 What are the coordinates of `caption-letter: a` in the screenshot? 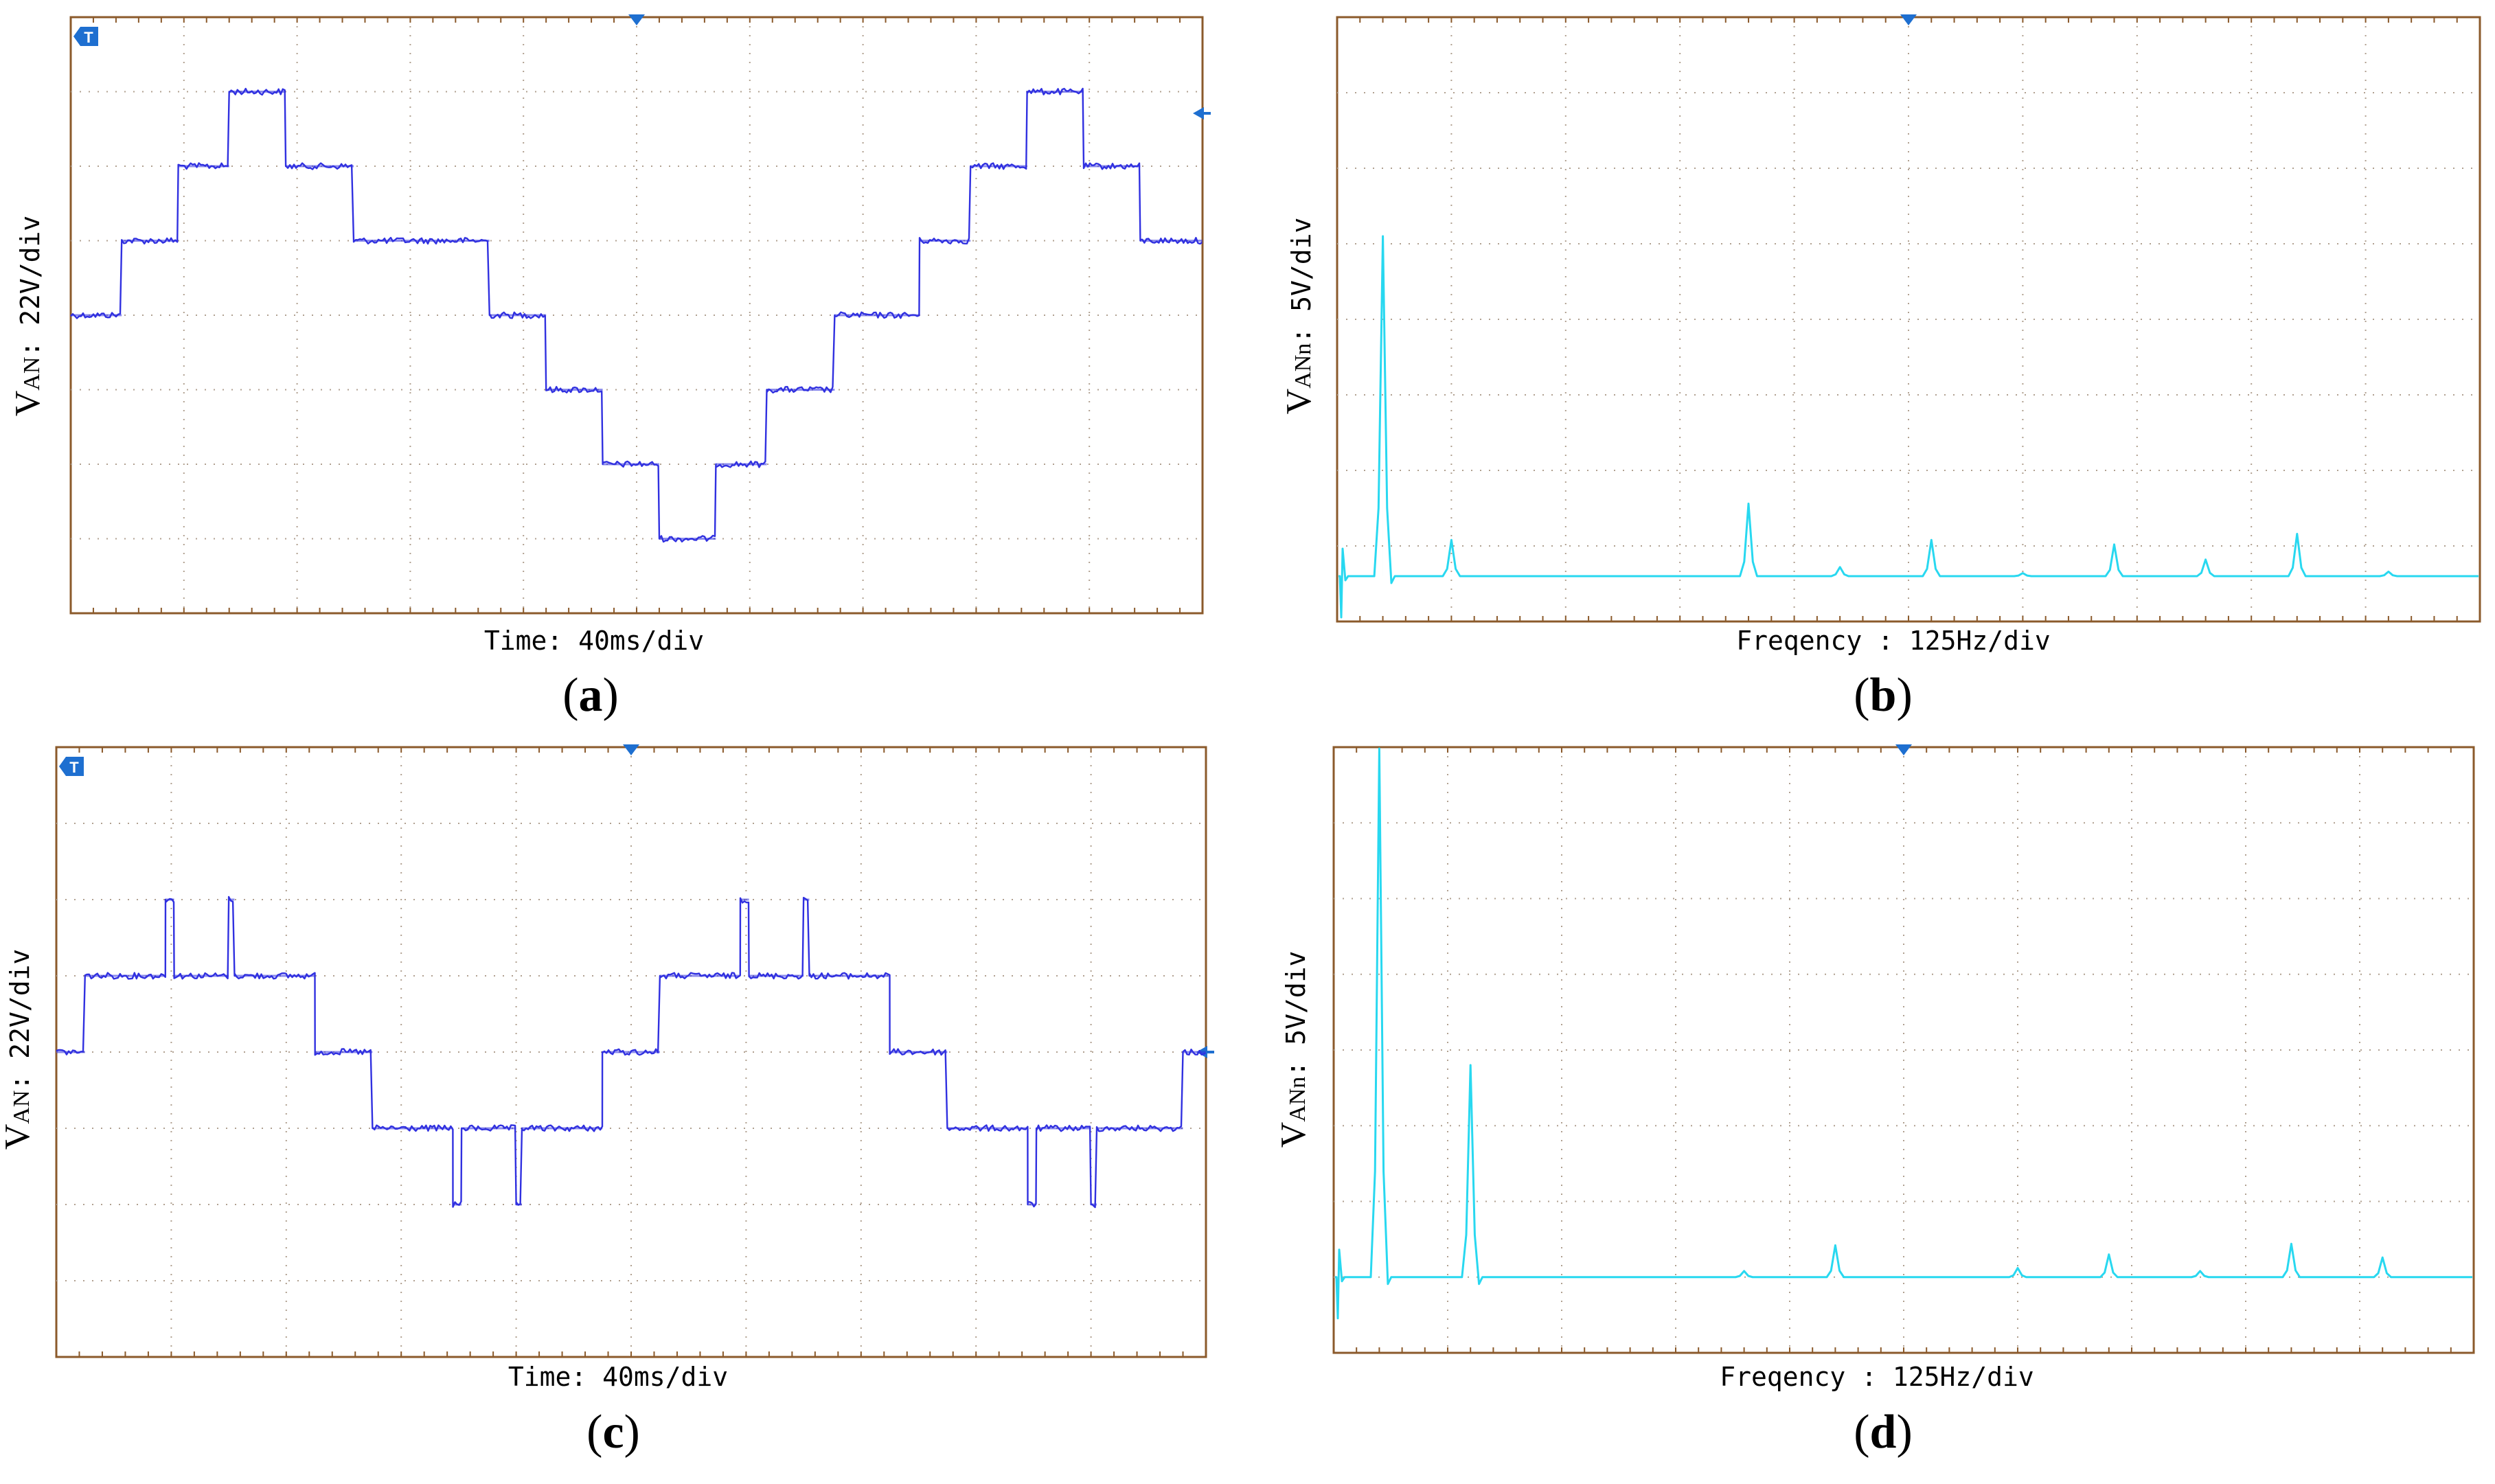 It's located at (591, 696).